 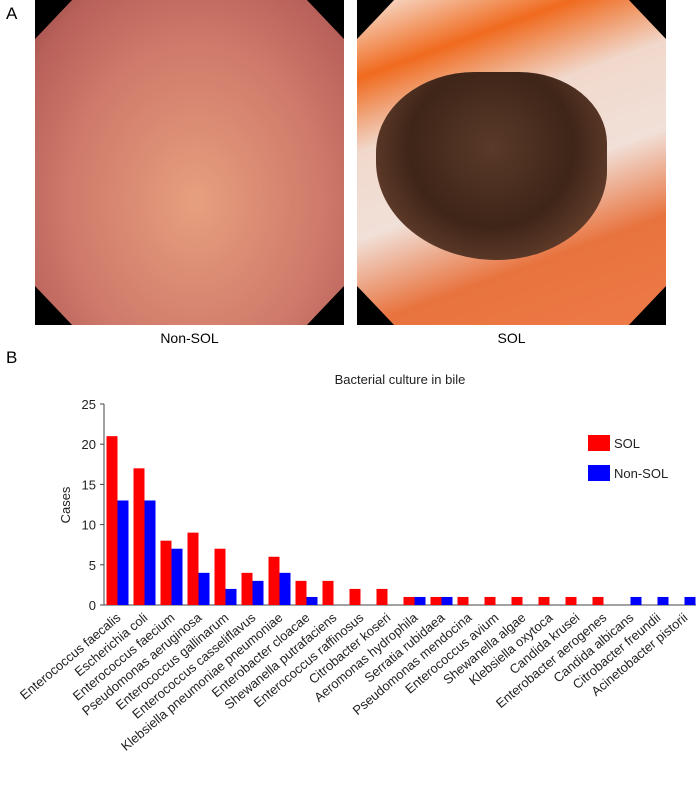 What do you see at coordinates (92, 605) in the screenshot?
I see `y-tick-label: 0` at bounding box center [92, 605].